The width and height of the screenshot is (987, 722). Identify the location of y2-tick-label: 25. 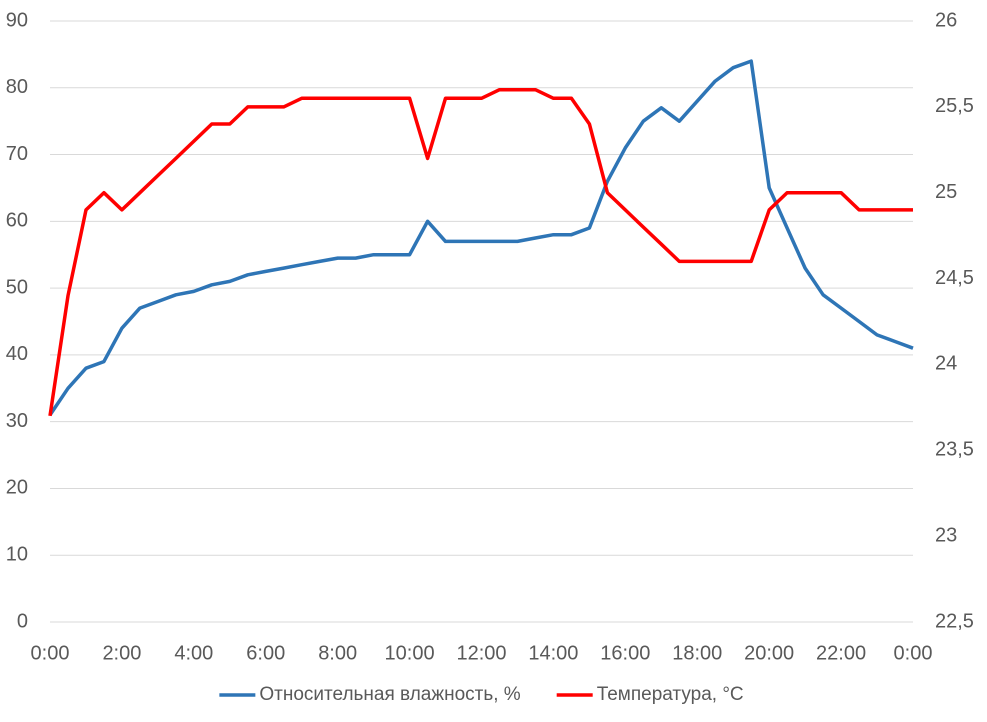
(946, 192).